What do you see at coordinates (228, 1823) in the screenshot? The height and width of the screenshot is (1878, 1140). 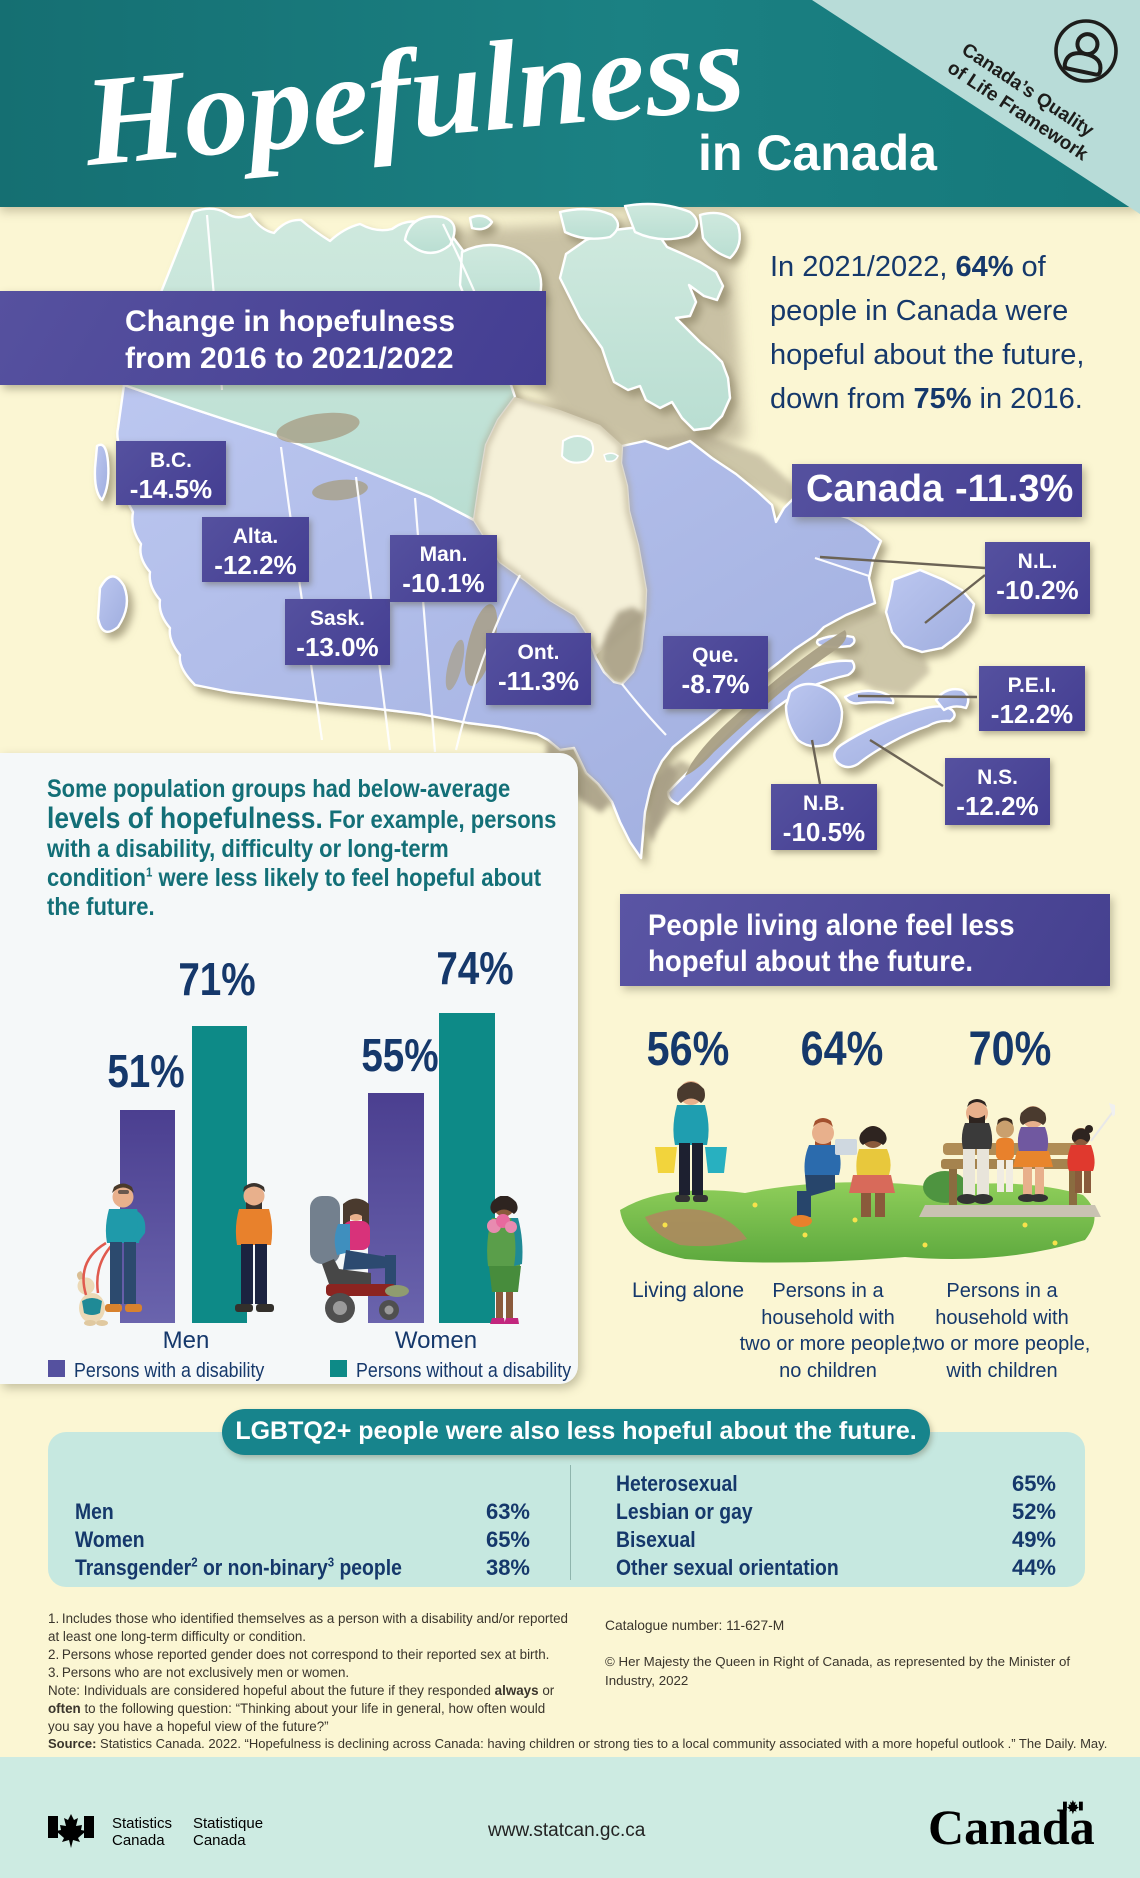 I see `svg-text: Statistique` at bounding box center [228, 1823].